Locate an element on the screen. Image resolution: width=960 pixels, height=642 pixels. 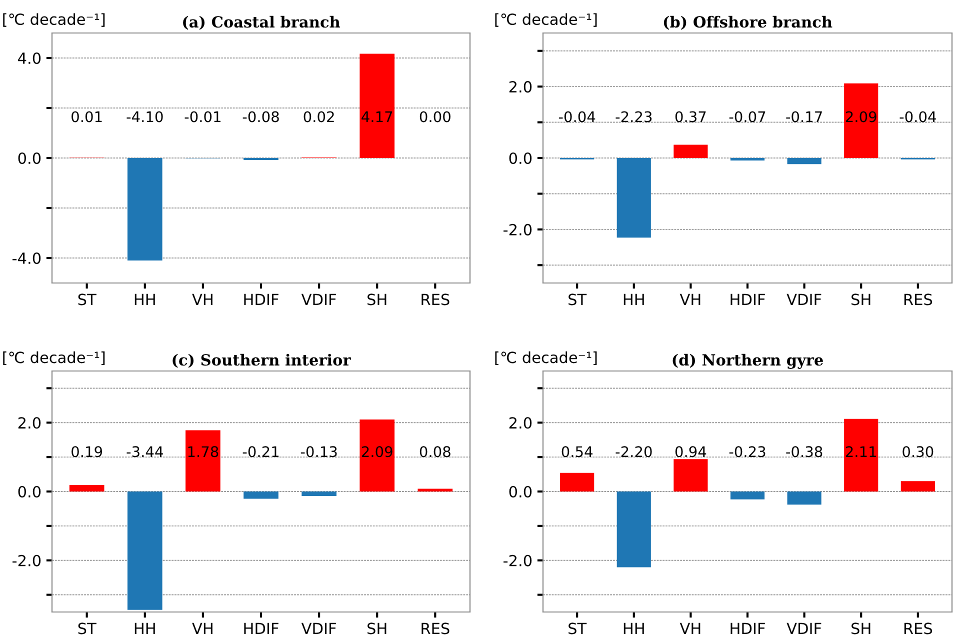
data-label: -0.23 is located at coordinates (747, 452).